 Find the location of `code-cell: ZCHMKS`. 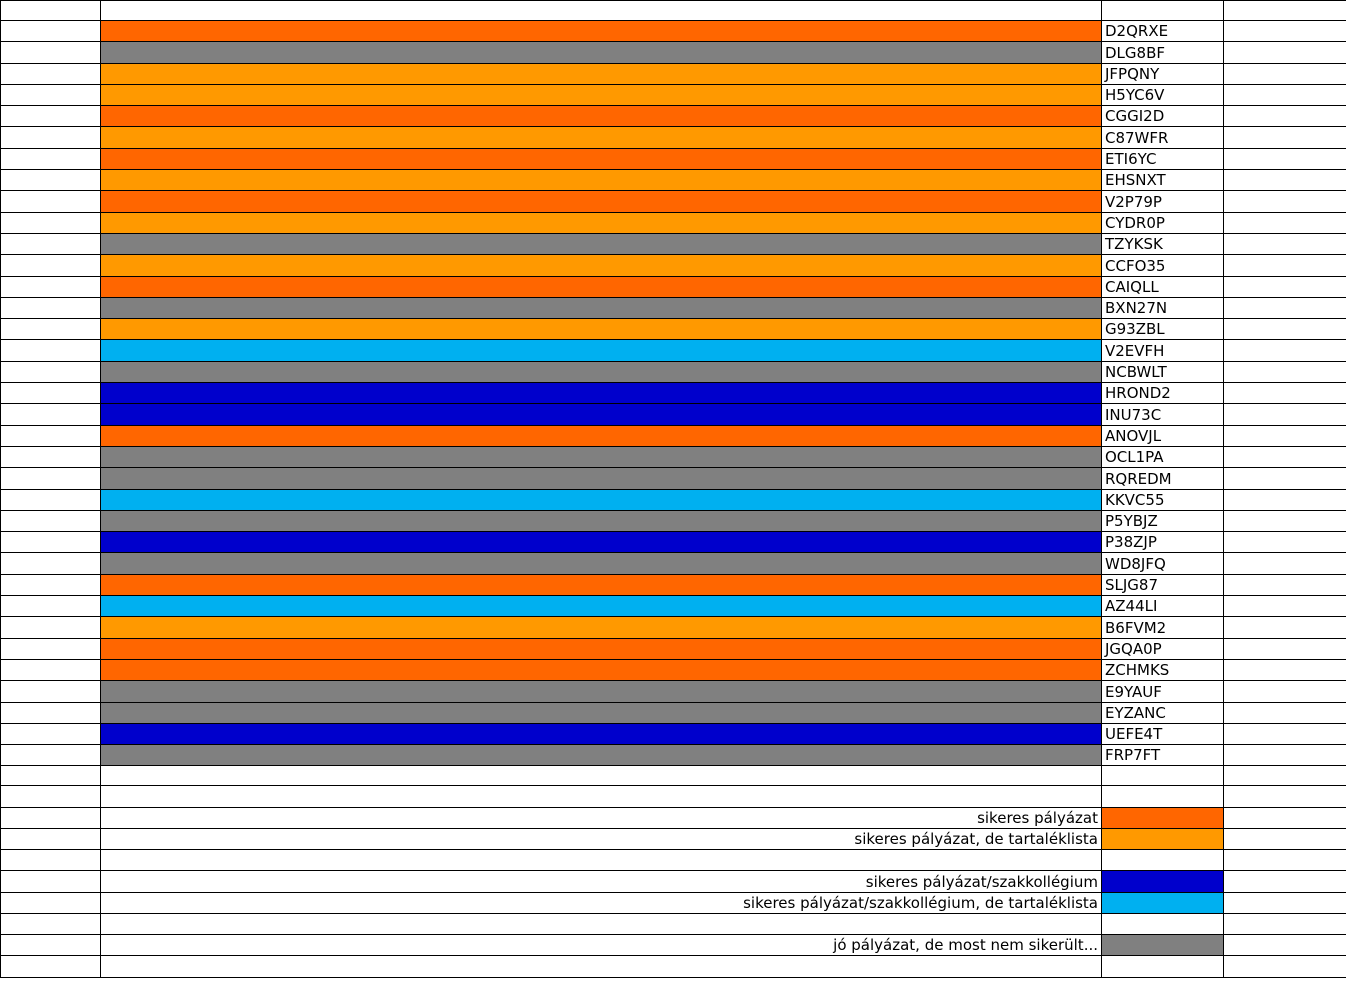

code-cell: ZCHMKS is located at coordinates (1162, 670).